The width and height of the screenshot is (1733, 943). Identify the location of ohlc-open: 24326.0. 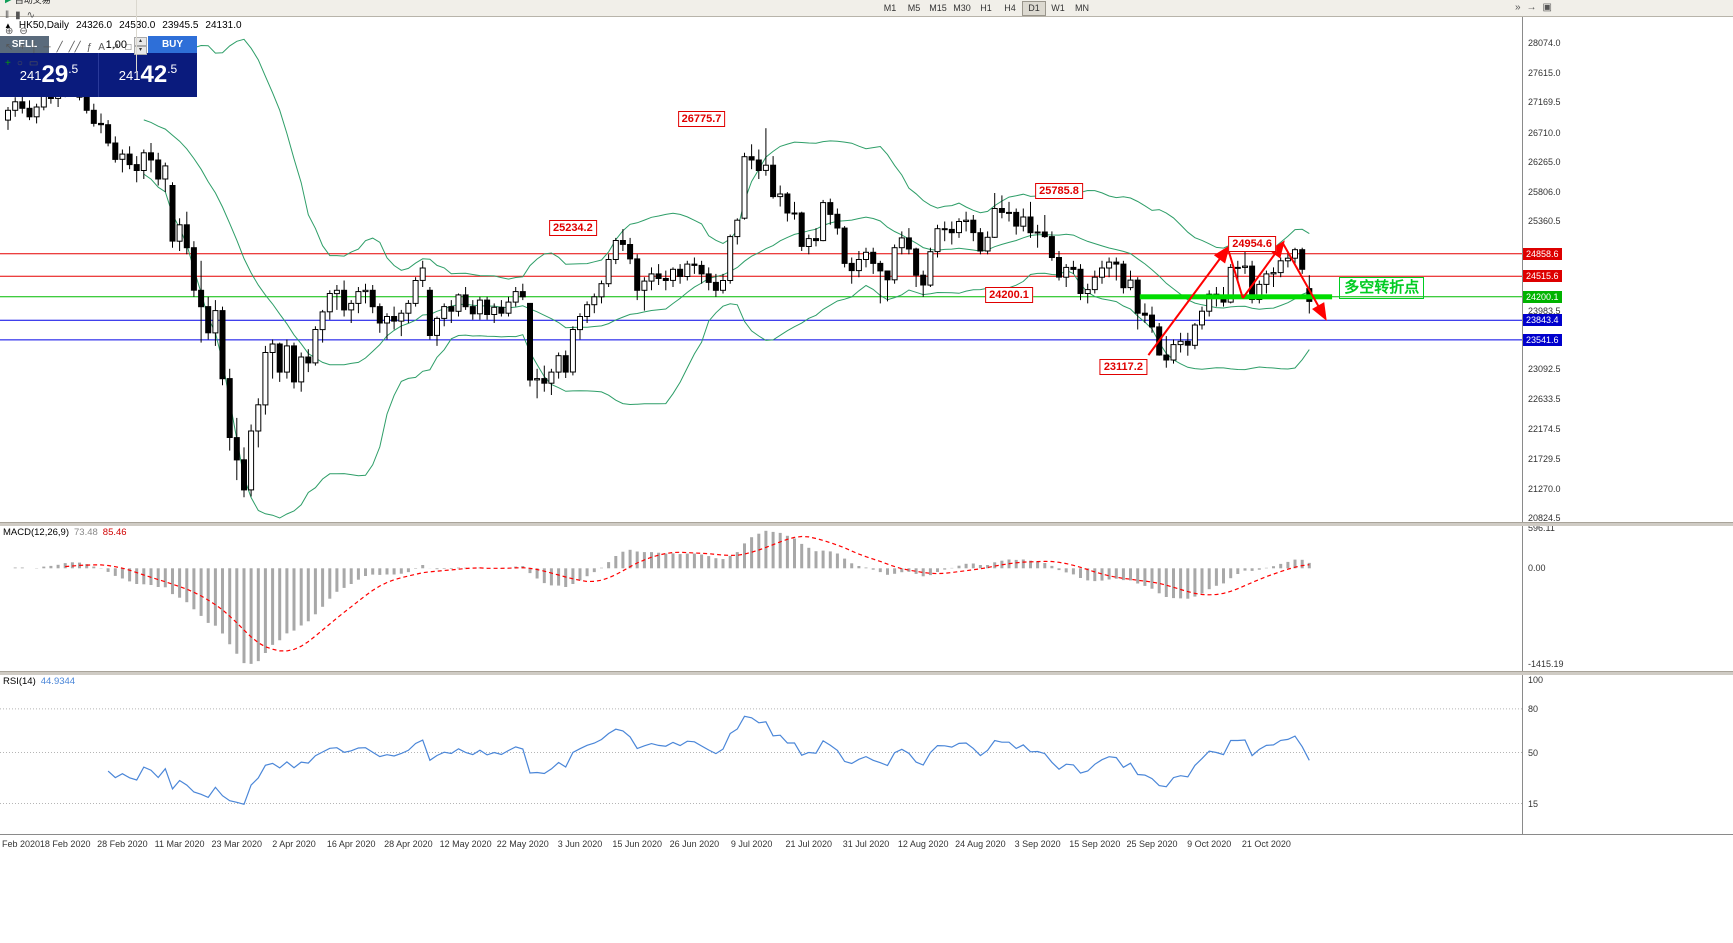
(94, 25).